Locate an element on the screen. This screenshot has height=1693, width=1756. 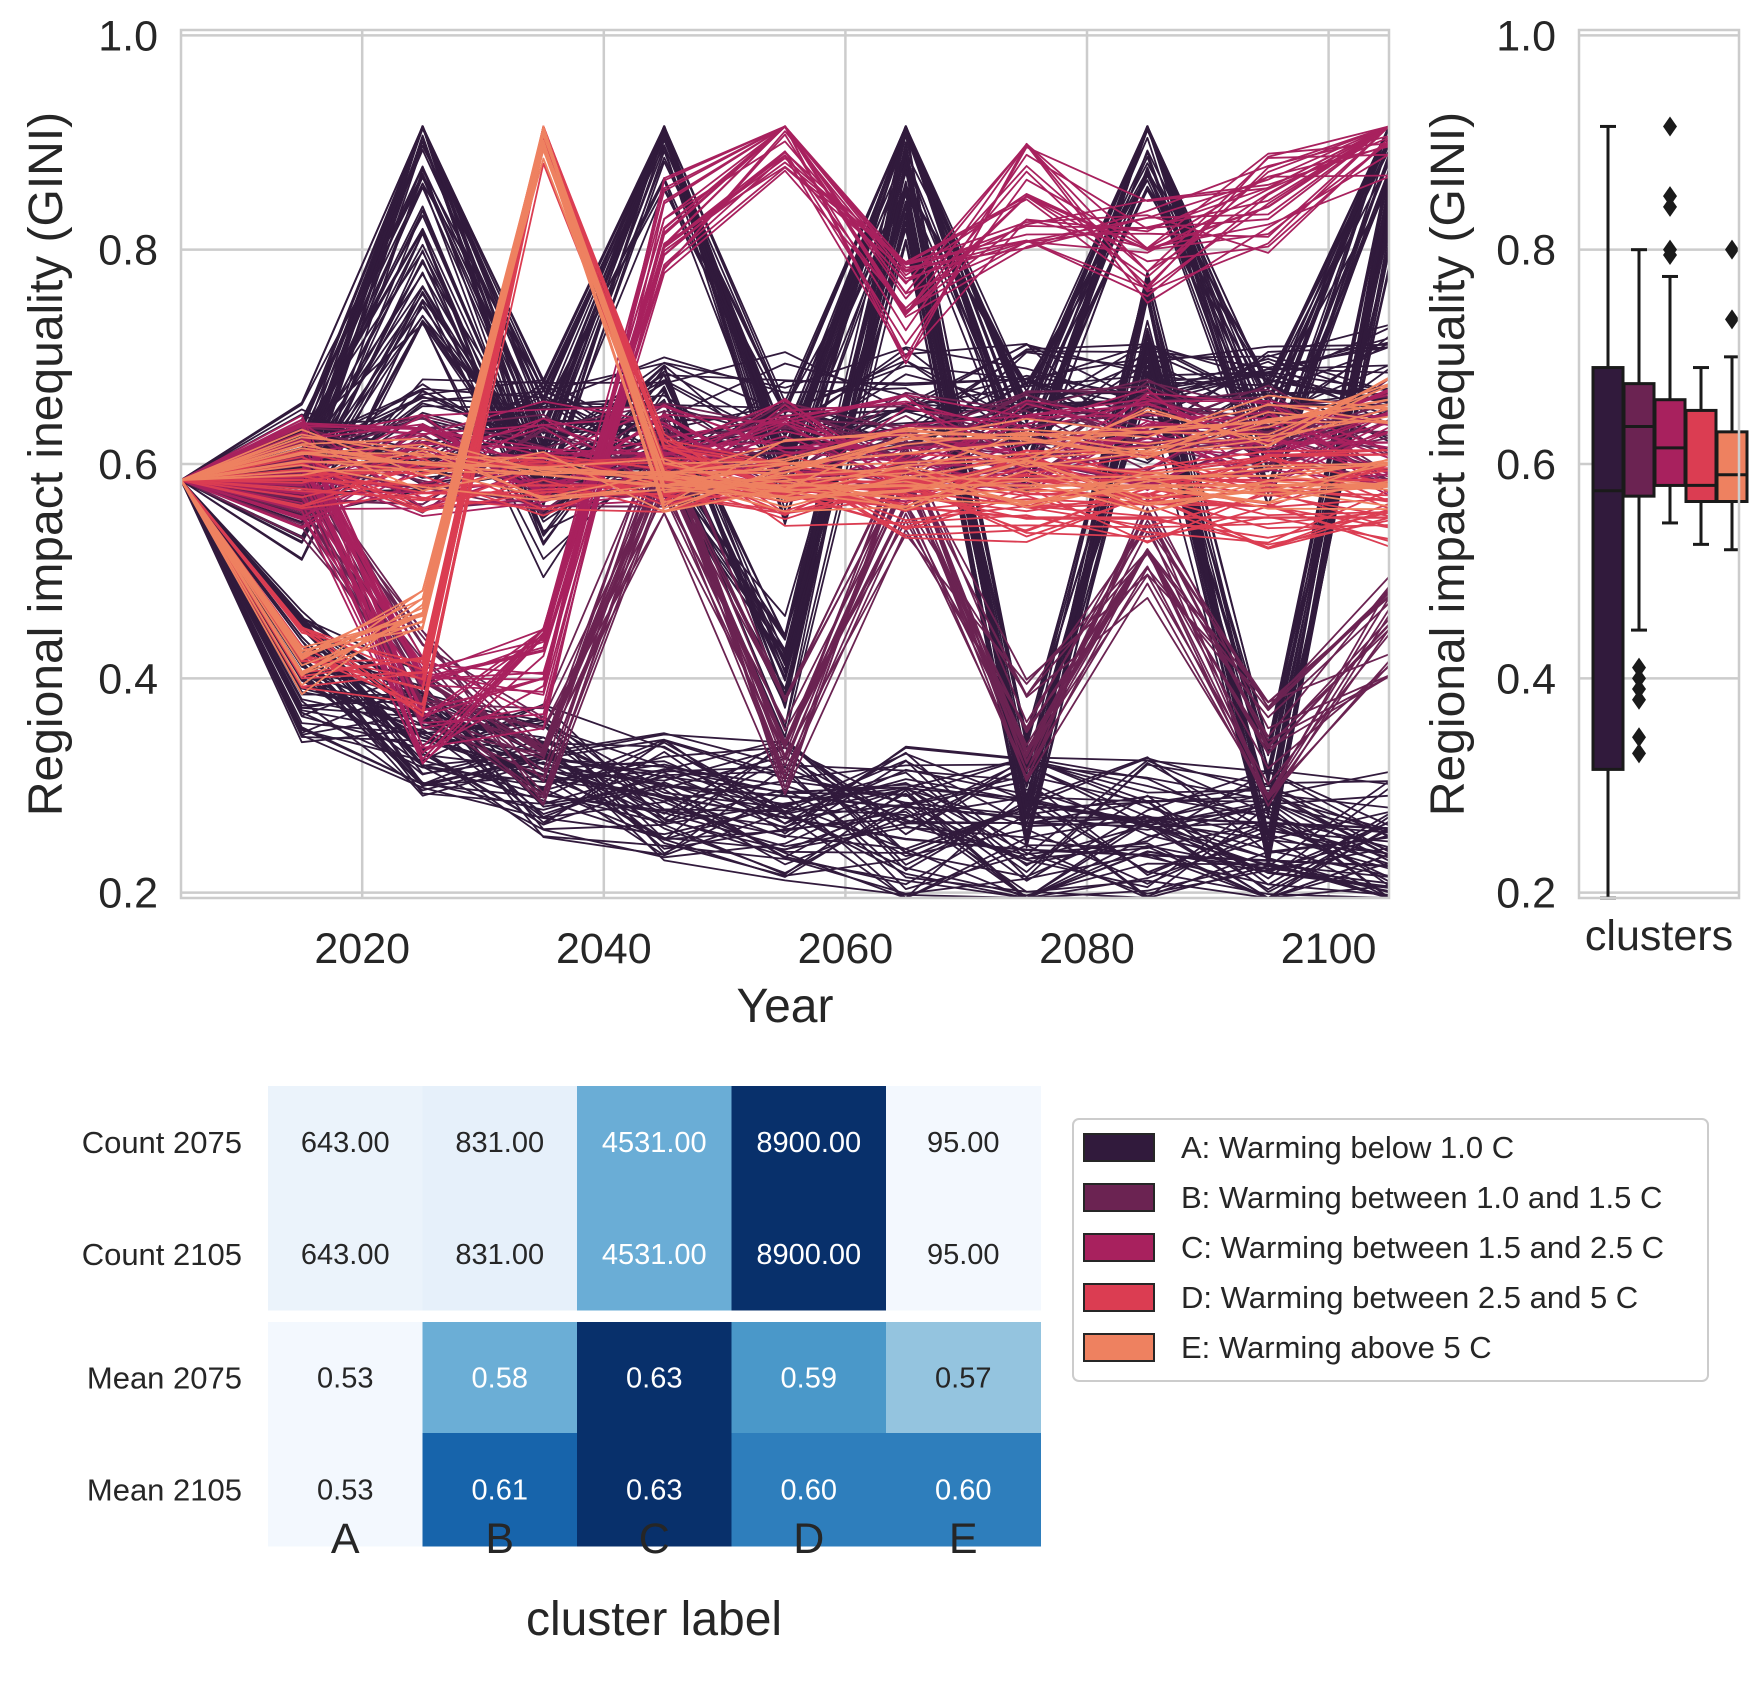
box-B-body is located at coordinates (1639, 440).